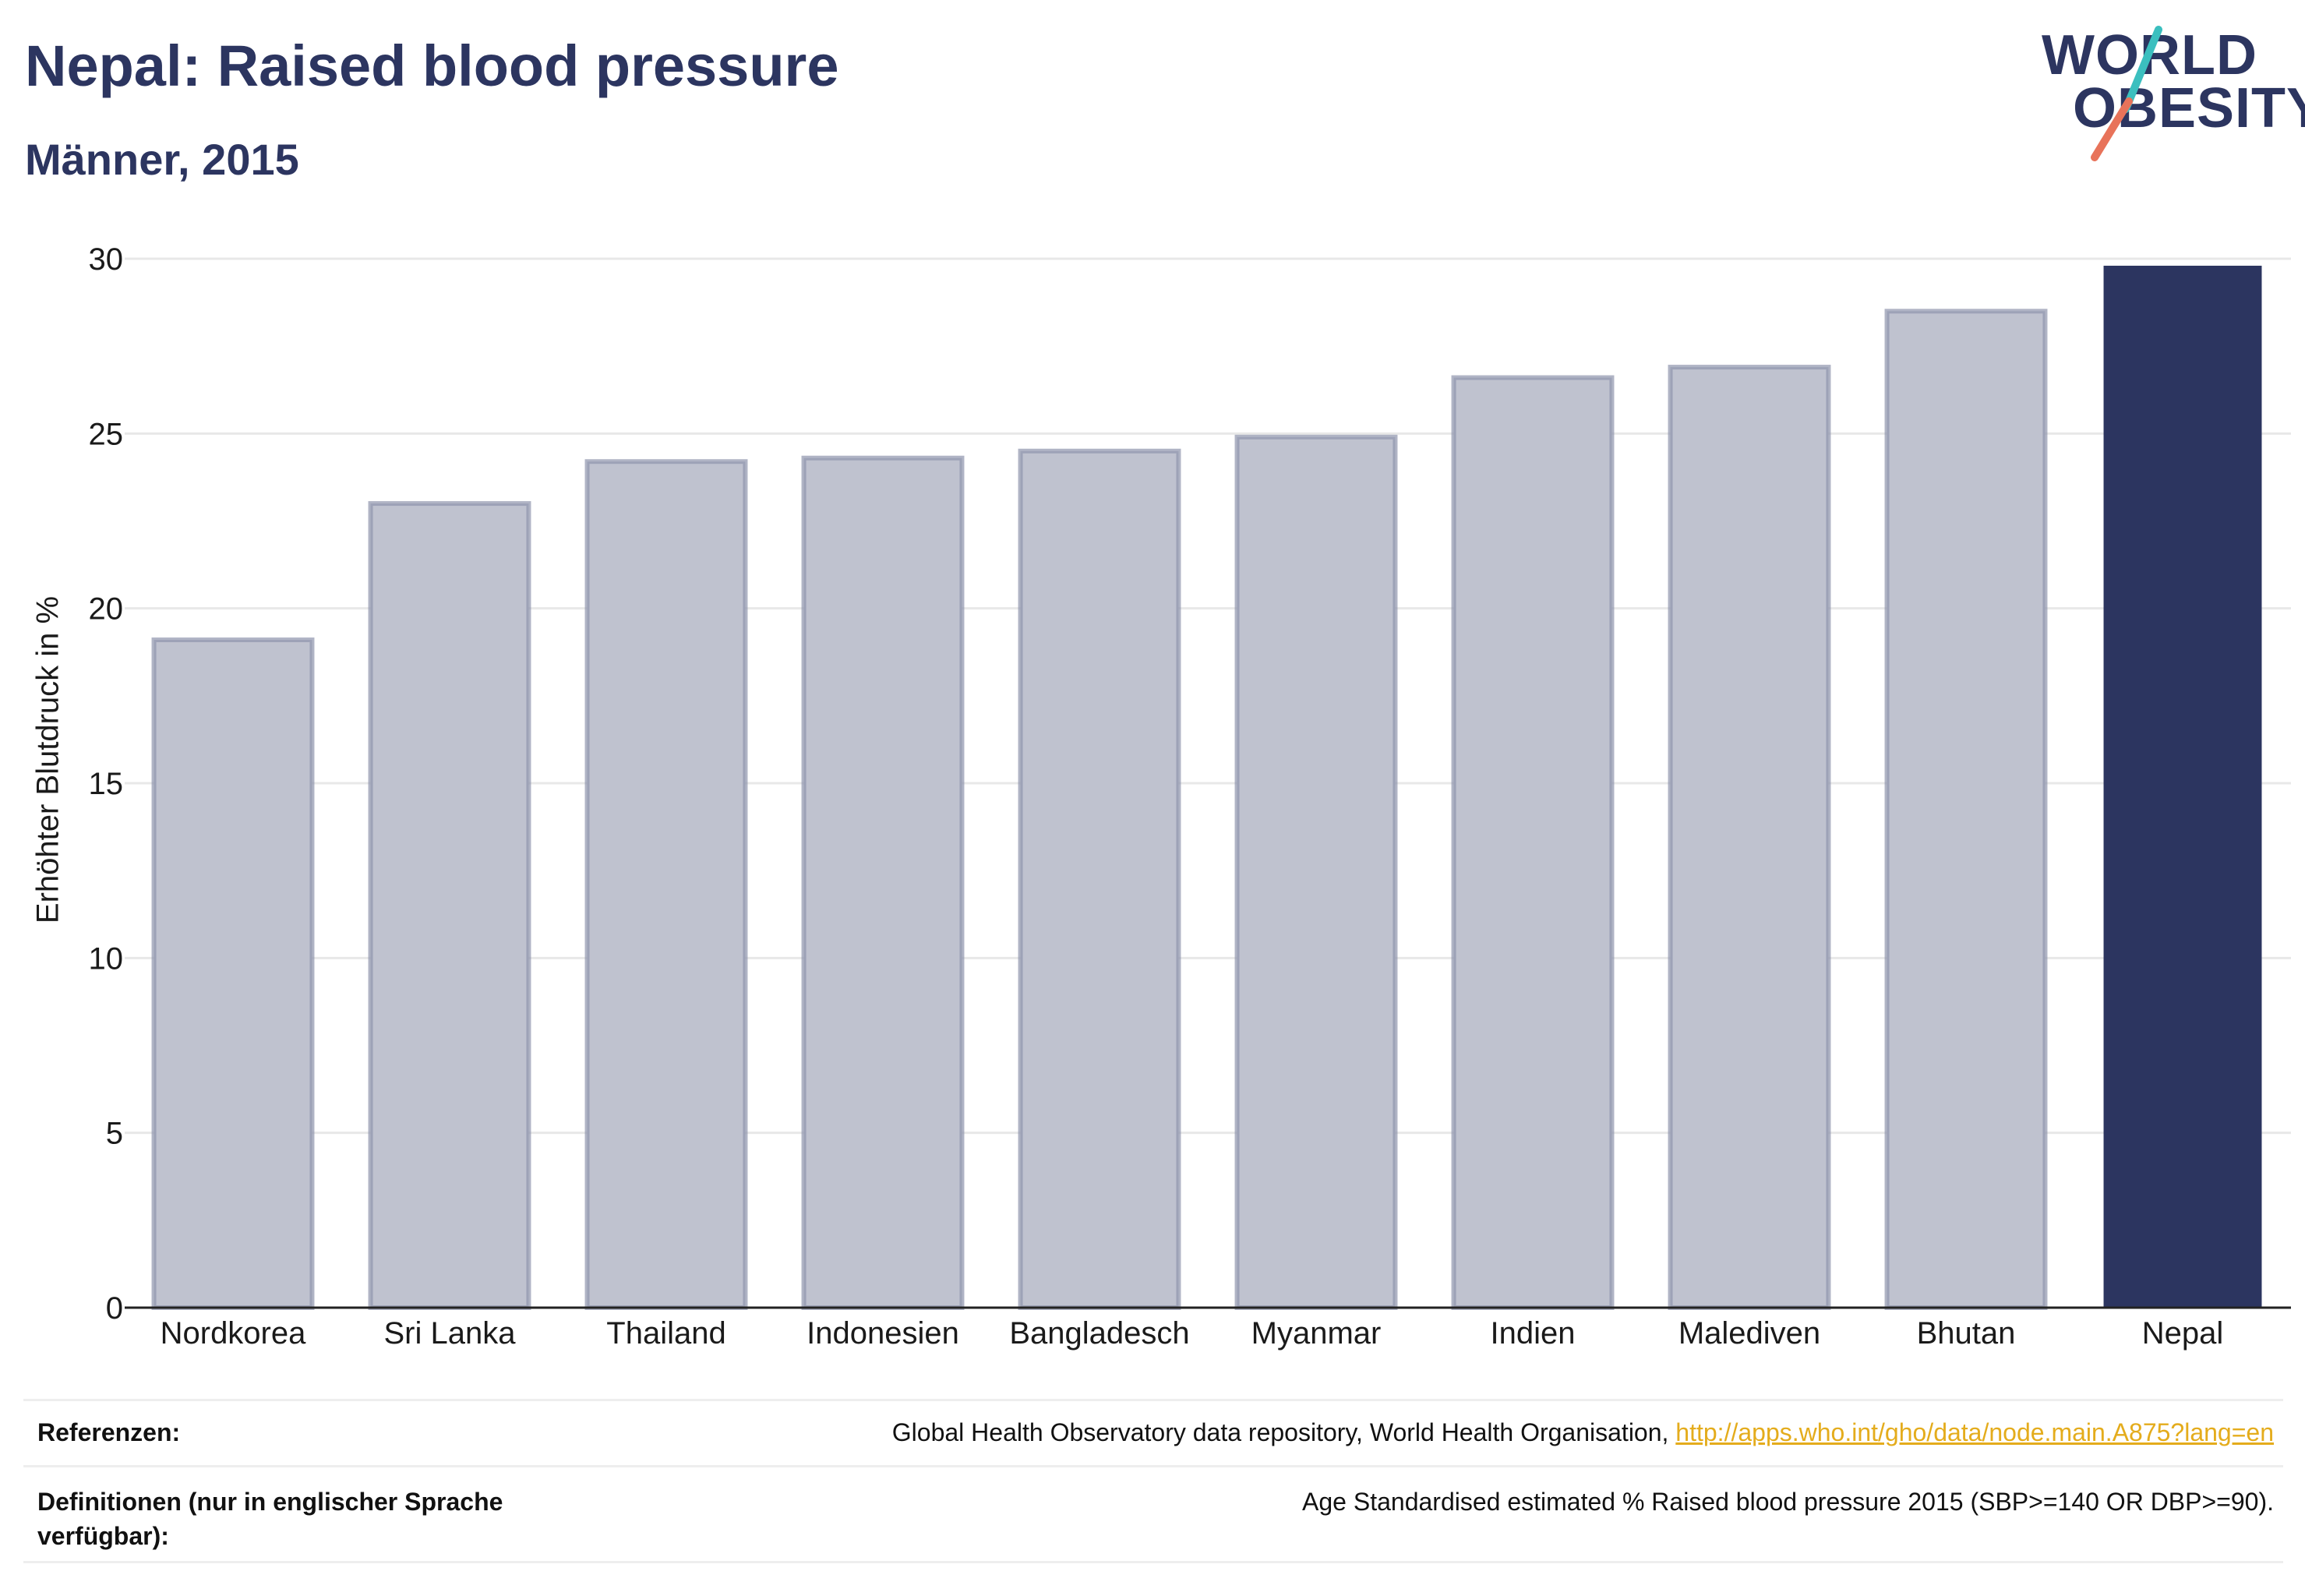 The width and height of the screenshot is (2305, 1596). Describe the element at coordinates (2126, 93) in the screenshot. I see `logo-slash-icon` at that location.